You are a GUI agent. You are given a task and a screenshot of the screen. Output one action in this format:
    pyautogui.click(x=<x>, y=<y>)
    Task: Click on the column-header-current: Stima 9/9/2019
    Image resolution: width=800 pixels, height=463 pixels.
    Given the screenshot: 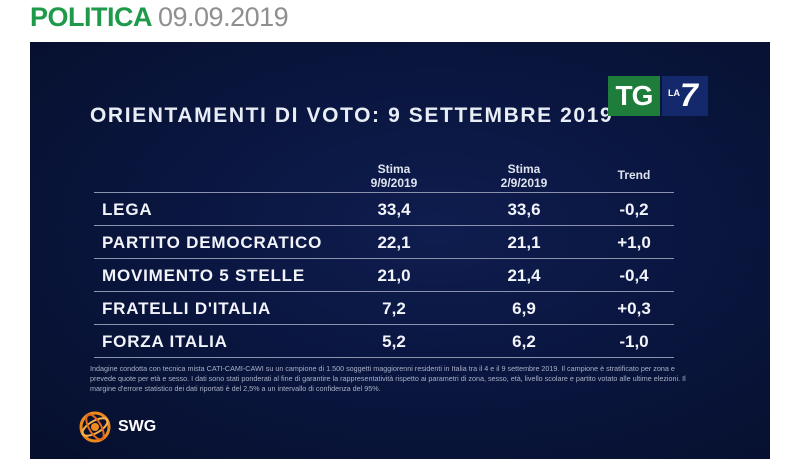 What is the action you would take?
    pyautogui.click(x=394, y=176)
    